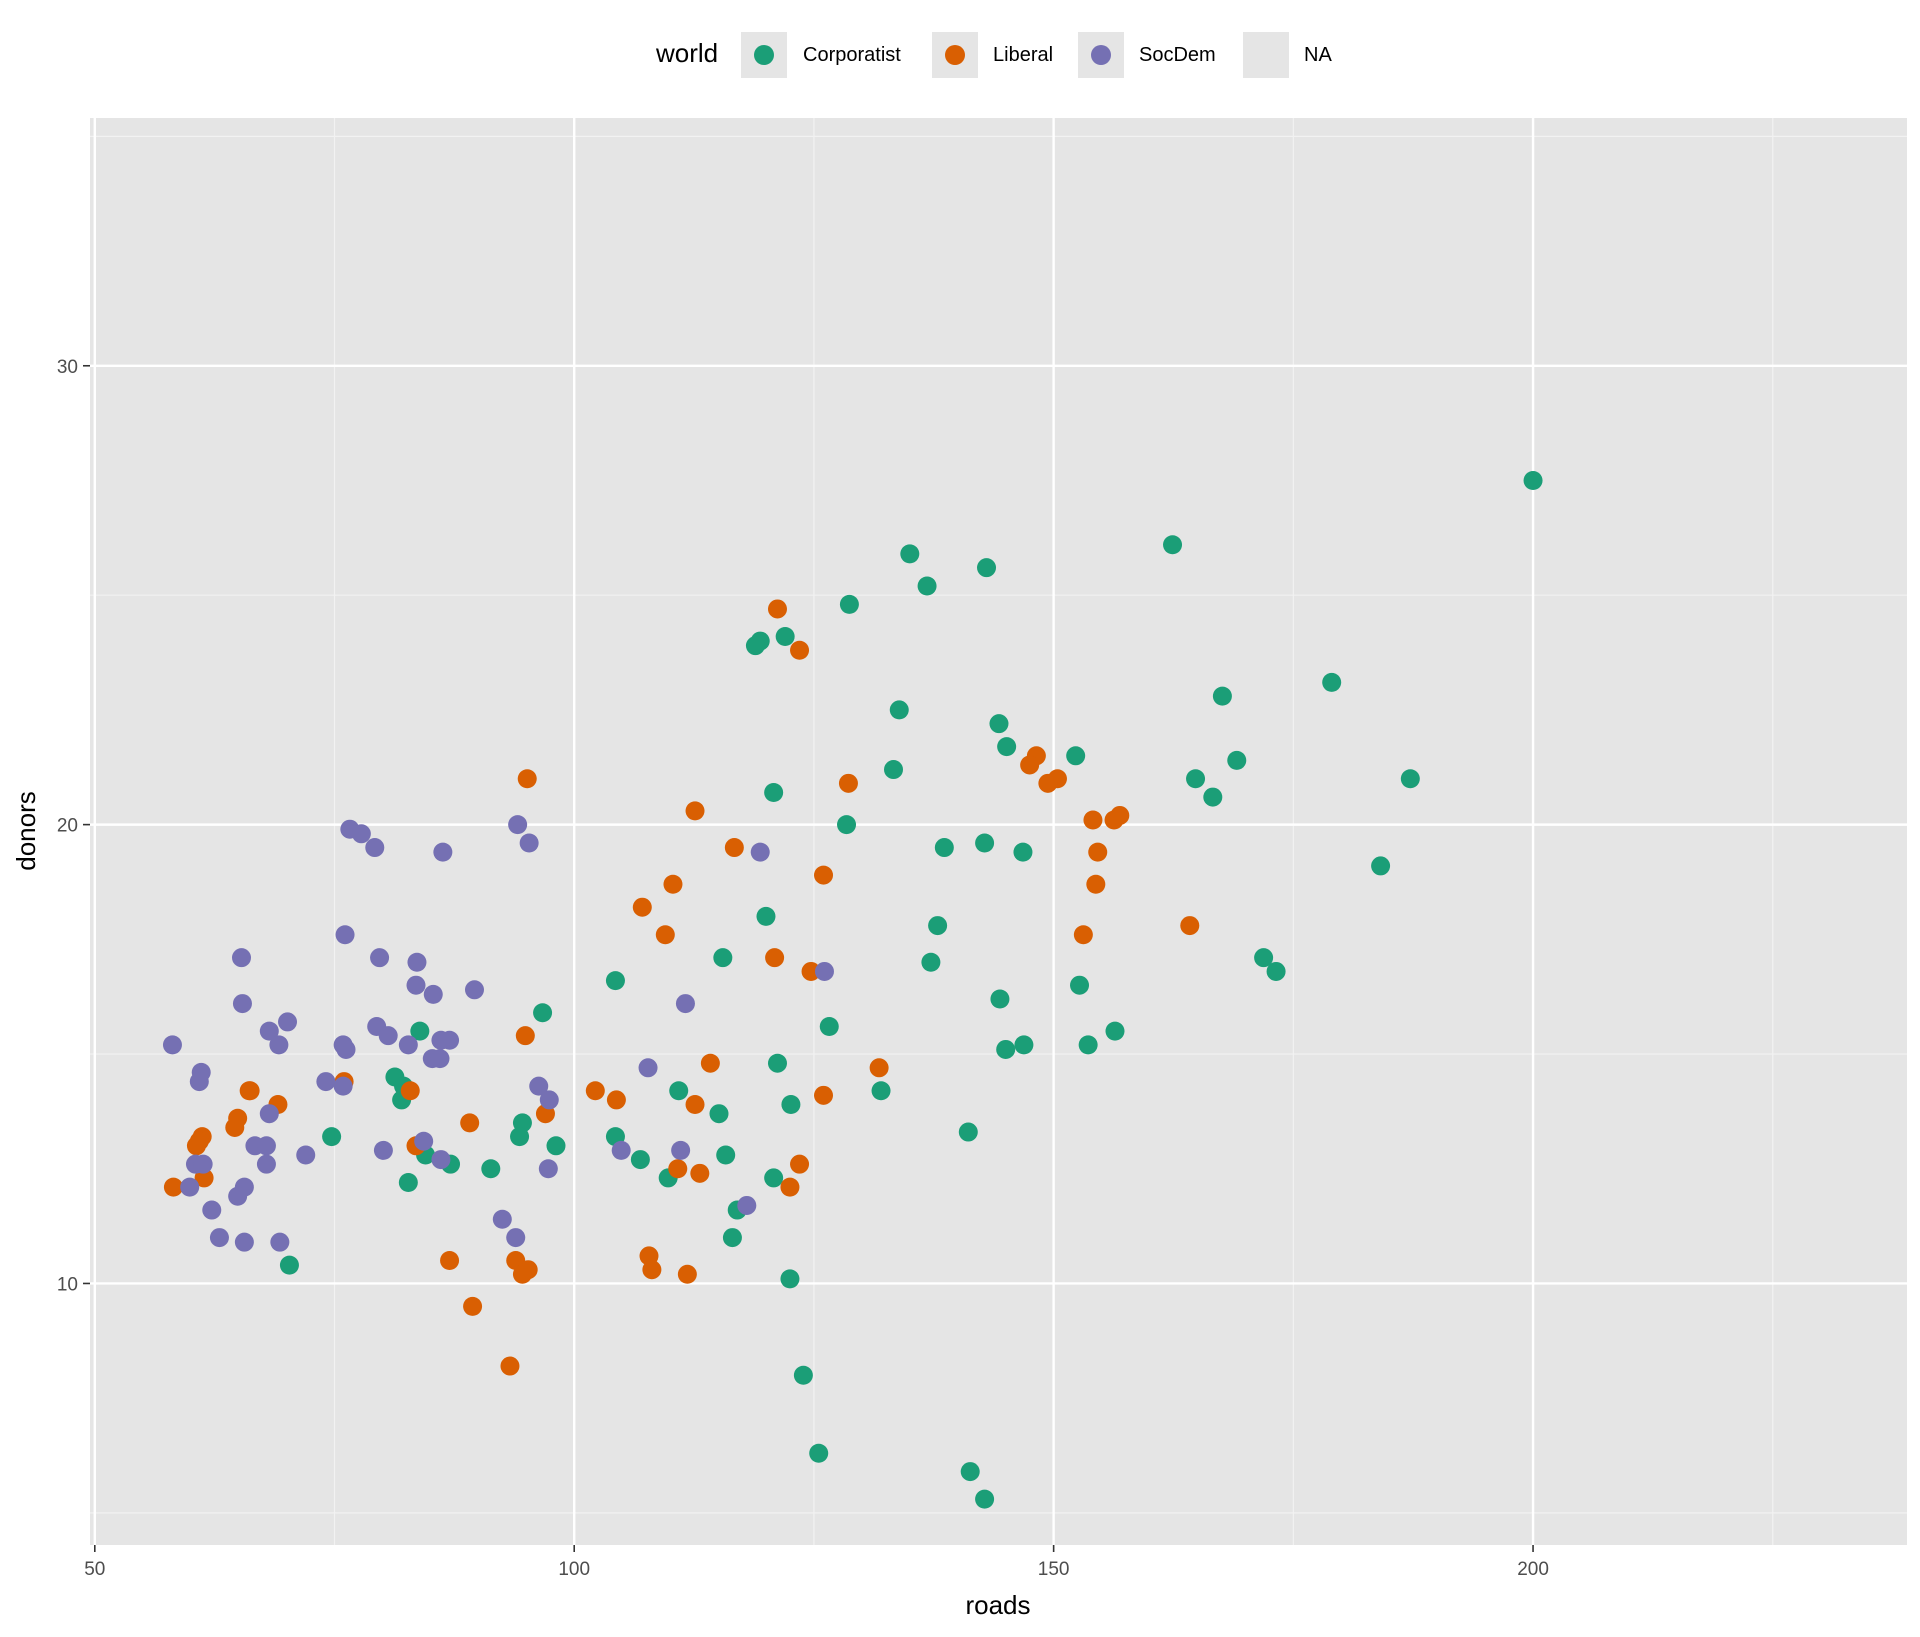 The height and width of the screenshot is (1637, 1920). What do you see at coordinates (1054, 1569) in the screenshot?
I see `x-tick-label: 150` at bounding box center [1054, 1569].